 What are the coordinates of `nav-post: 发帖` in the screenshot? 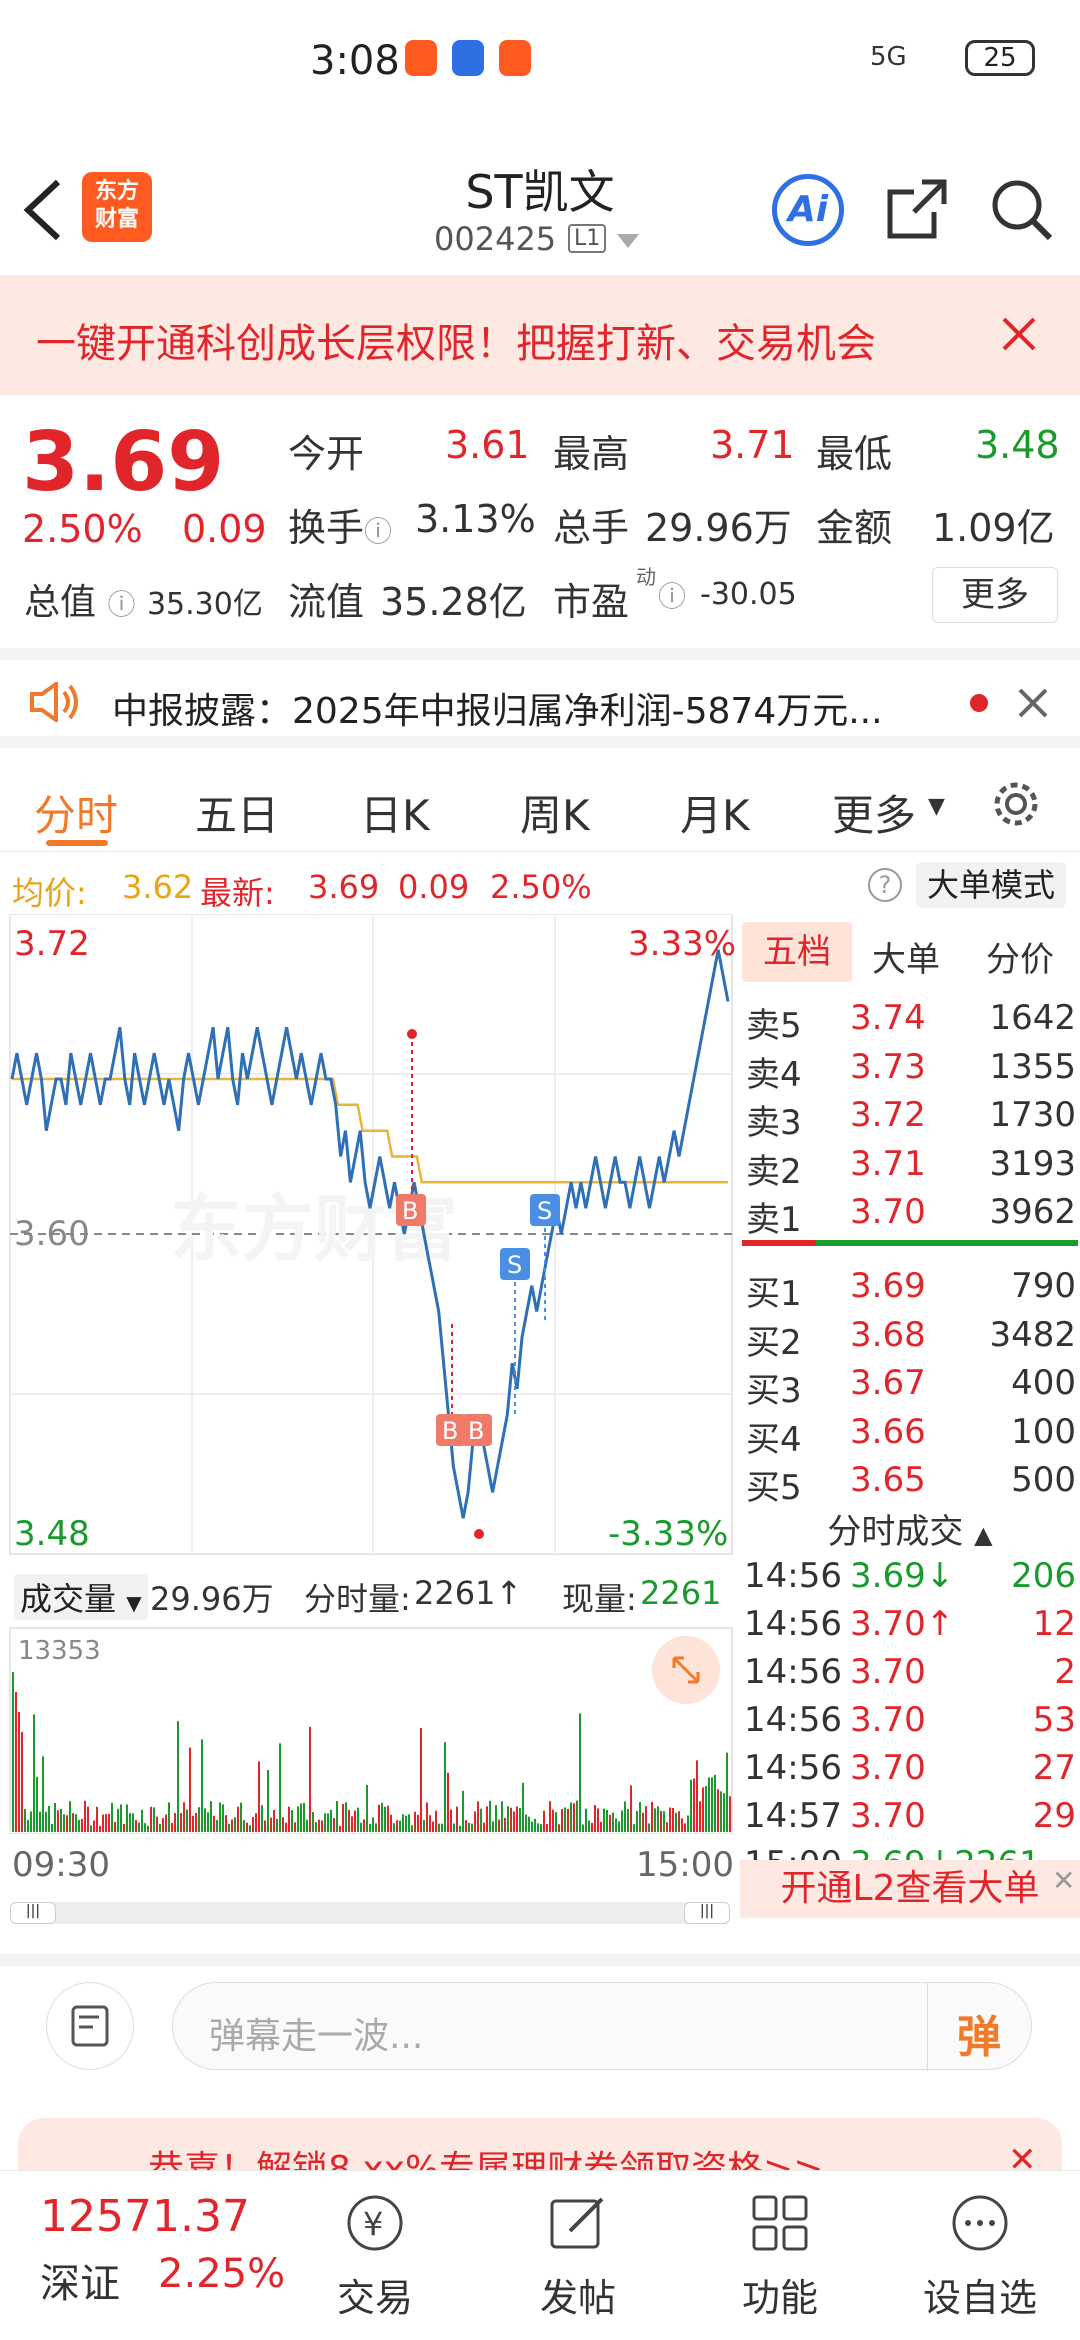 It's located at (578, 2256).